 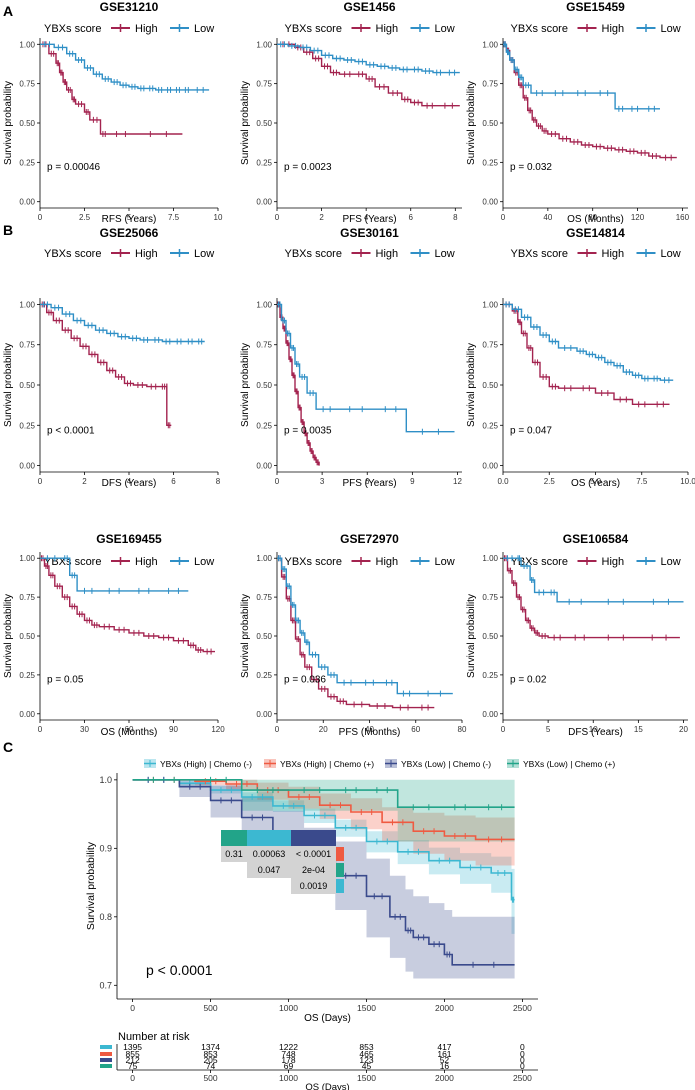 I want to click on chart-title: GSE1456, so click(x=369, y=7).